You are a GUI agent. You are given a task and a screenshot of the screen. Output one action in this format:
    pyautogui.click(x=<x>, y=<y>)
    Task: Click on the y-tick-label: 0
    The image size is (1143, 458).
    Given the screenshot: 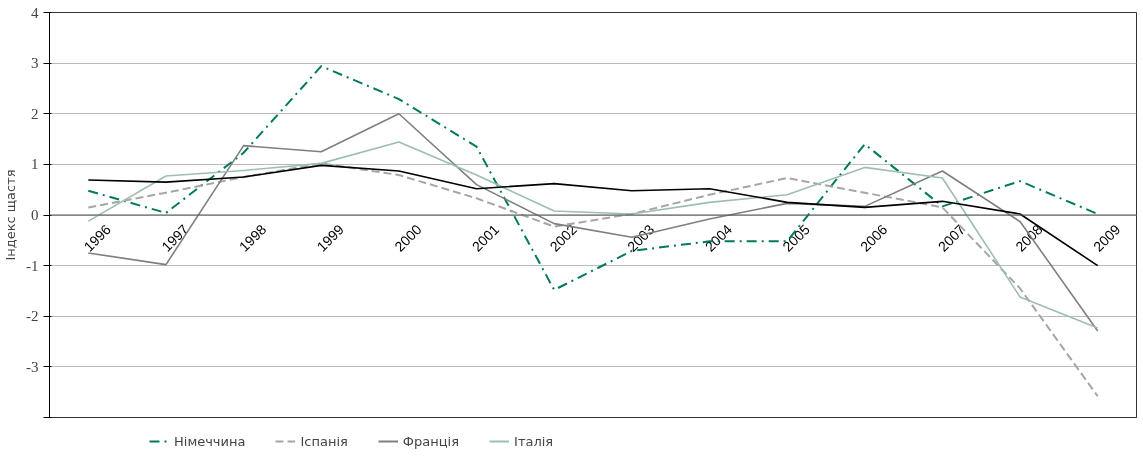 What is the action you would take?
    pyautogui.click(x=35, y=215)
    